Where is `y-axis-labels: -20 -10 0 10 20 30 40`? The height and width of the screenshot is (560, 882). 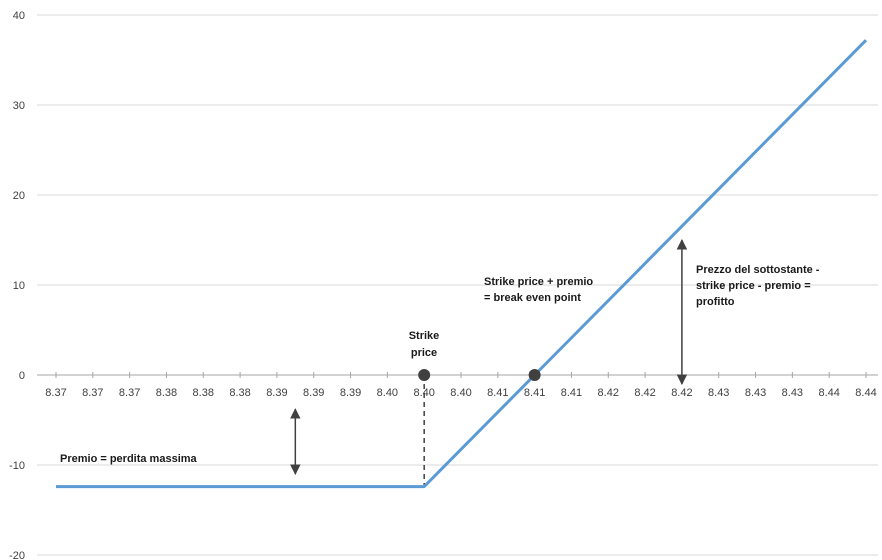 y-axis-labels: -20 -10 0 10 20 30 40 is located at coordinates (17, 285).